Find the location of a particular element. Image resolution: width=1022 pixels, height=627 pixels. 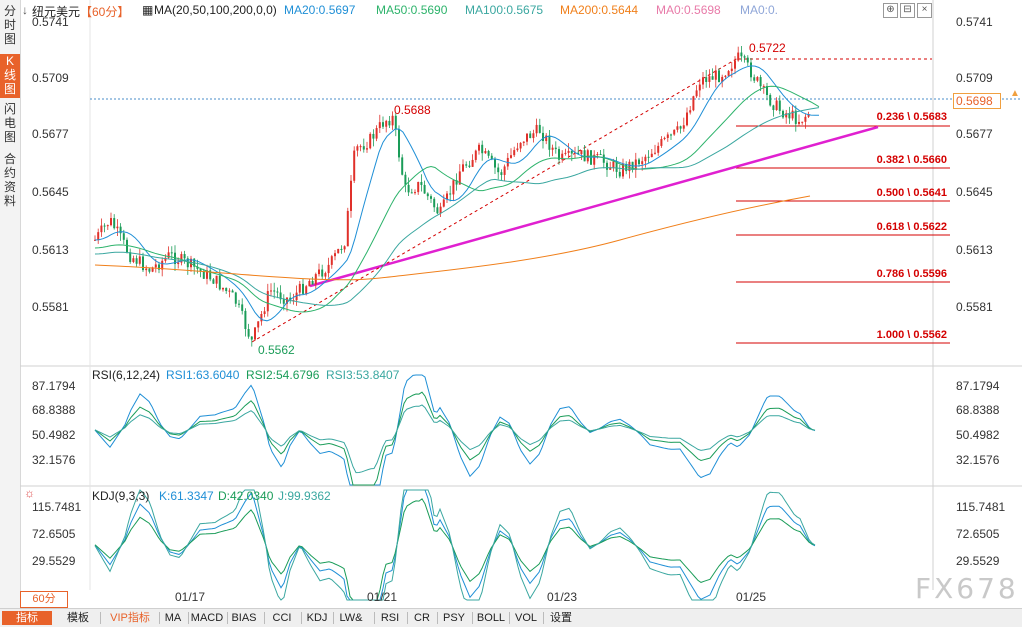

tab-contract-info: 合 约 资 料 is located at coordinates (9, 180).